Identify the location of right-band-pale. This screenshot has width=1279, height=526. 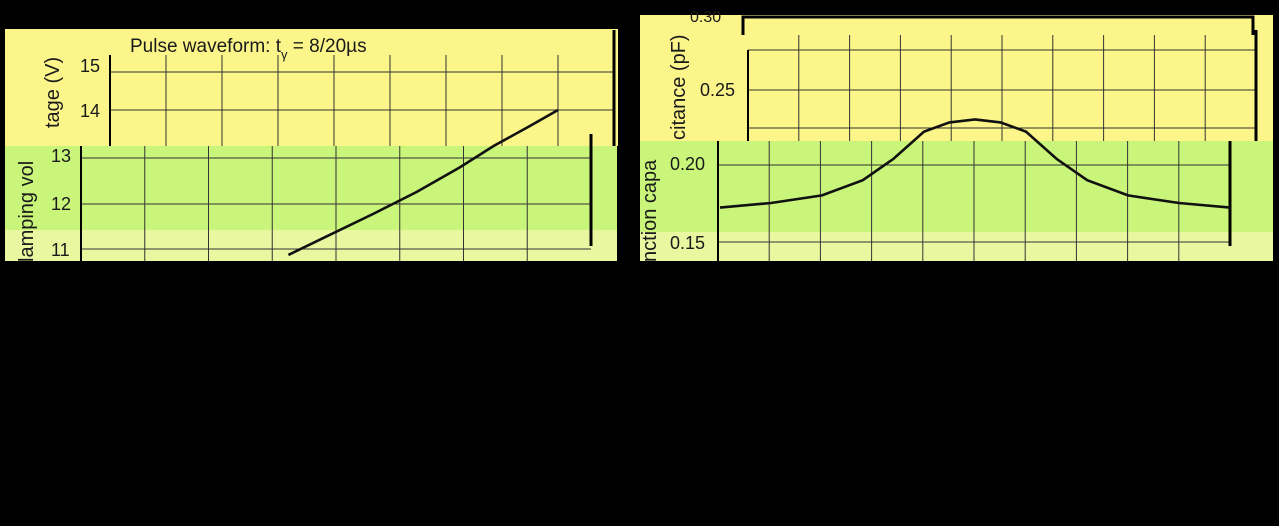
(956, 246).